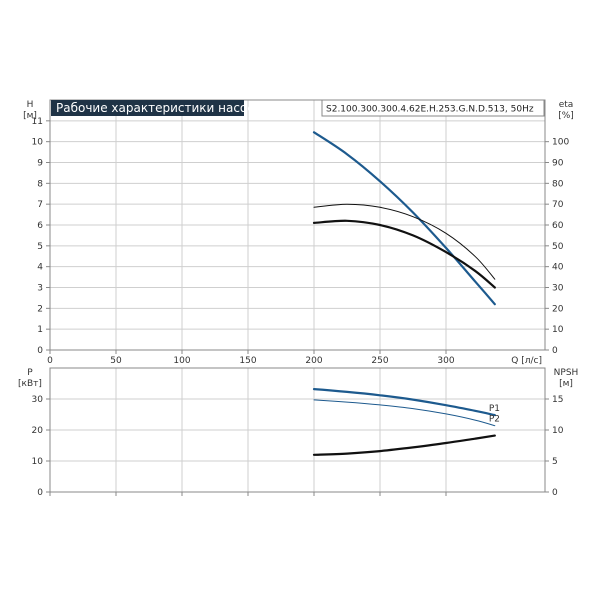  I want to click on left-tick-label: 2, so click(40, 309).